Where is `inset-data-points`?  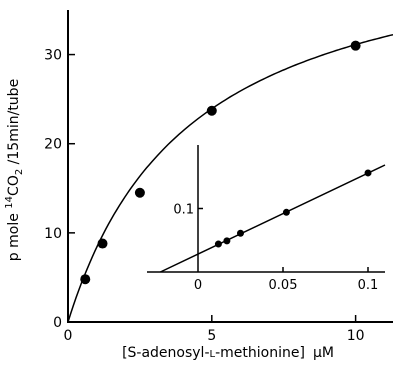
inset-data-points is located at coordinates (293, 208).